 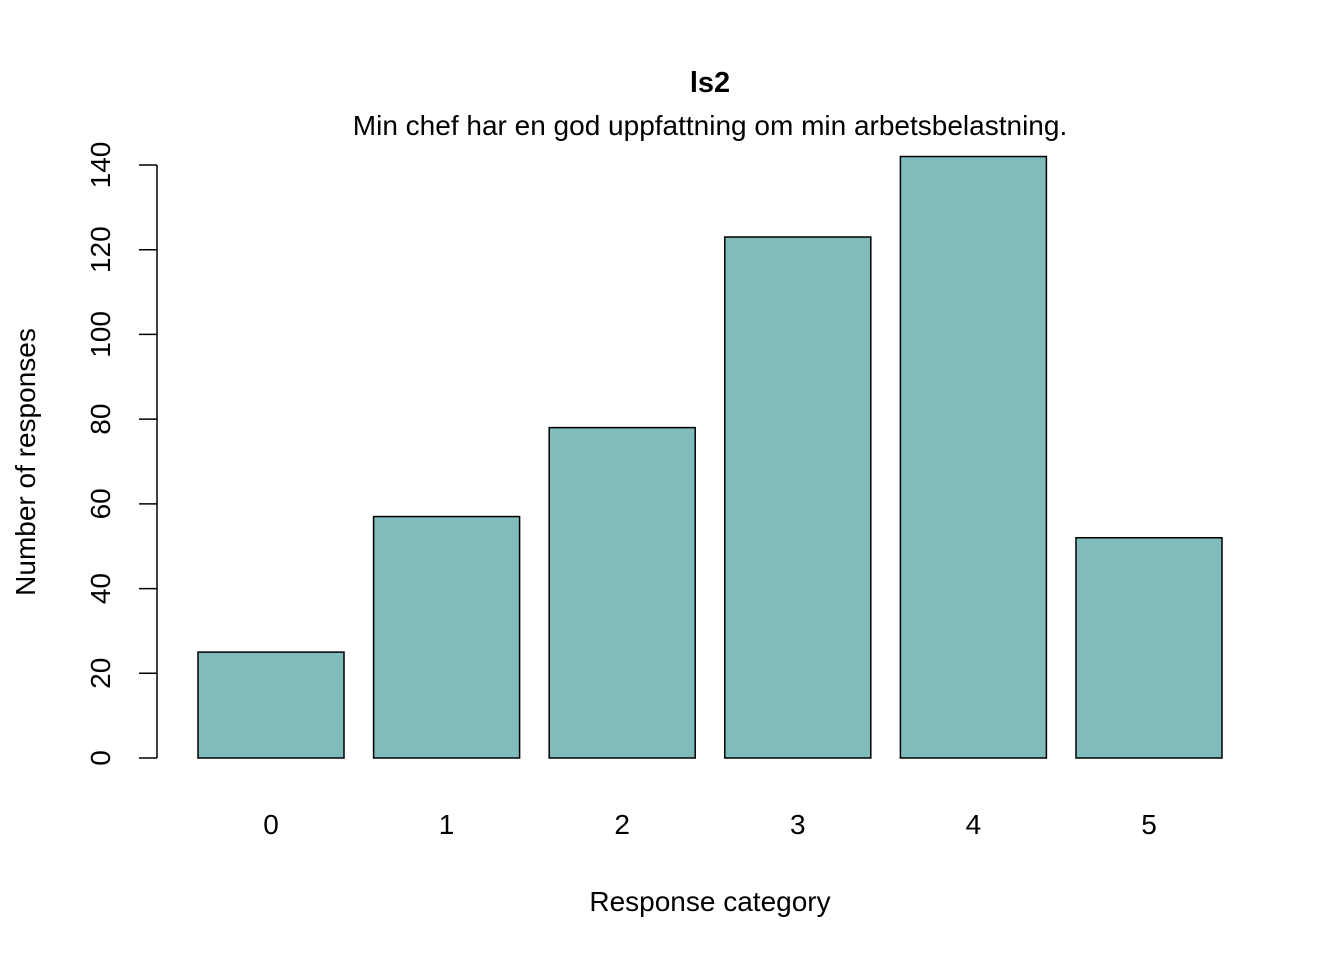 I want to click on y-axis: 0 20 40 60 80 100 120 140, so click(x=121, y=454).